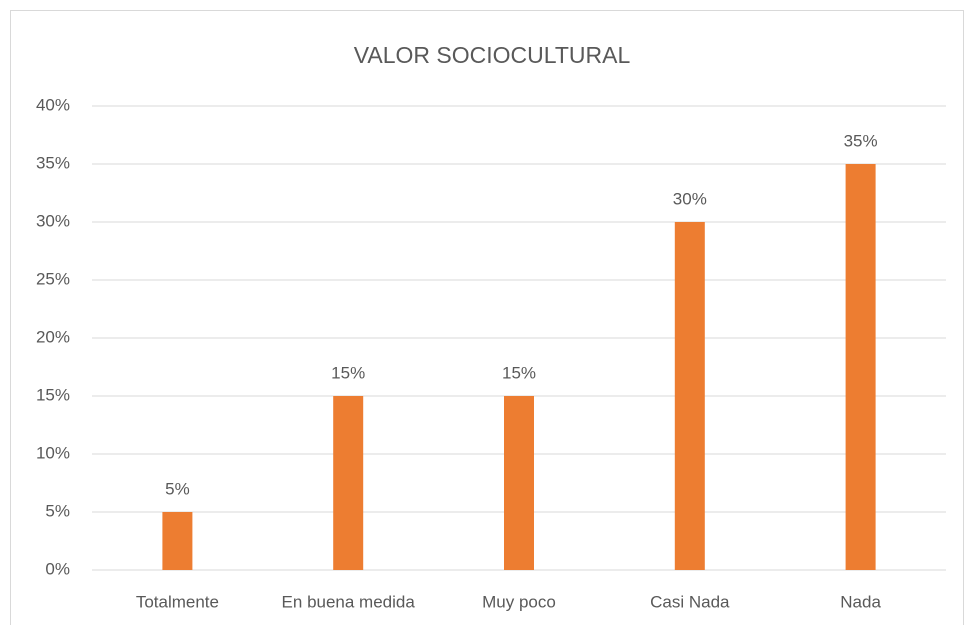  I want to click on y-tick-label: 30%, so click(53, 220).